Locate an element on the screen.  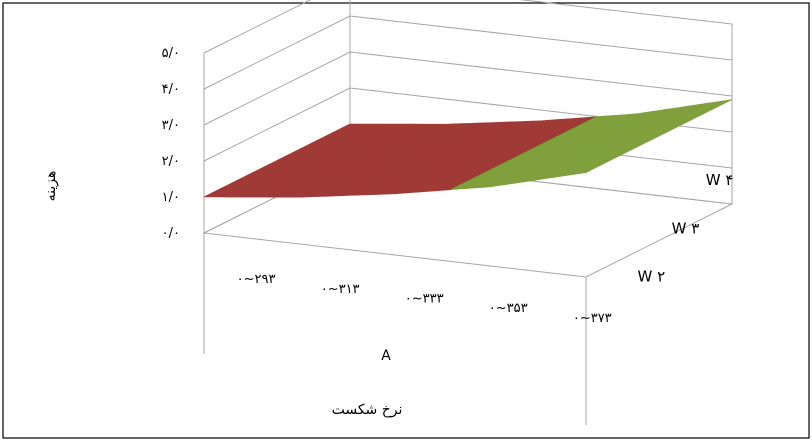
x-tick-label: ۰~۳۵۳ is located at coordinates (508, 308).